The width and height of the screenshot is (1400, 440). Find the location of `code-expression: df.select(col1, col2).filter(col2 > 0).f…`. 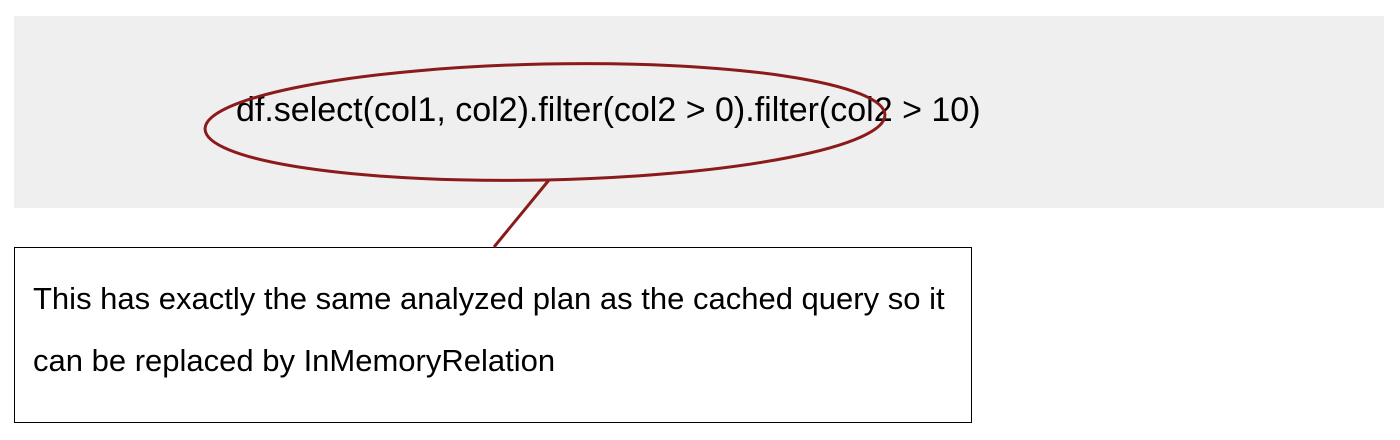

code-expression: df.select(col1, col2).filter(col2 > 0).f… is located at coordinates (608, 110).